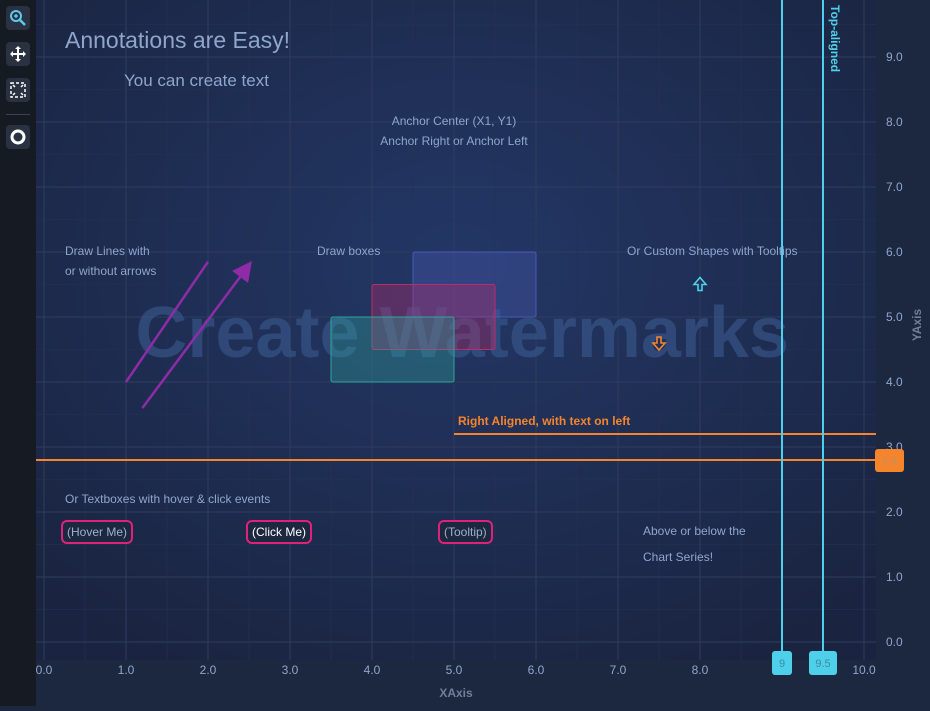 This screenshot has width=930, height=711. What do you see at coordinates (894, 349) in the screenshot?
I see `y-axis: 0.01.02.03.04.05.06.07.08.09.010.0` at bounding box center [894, 349].